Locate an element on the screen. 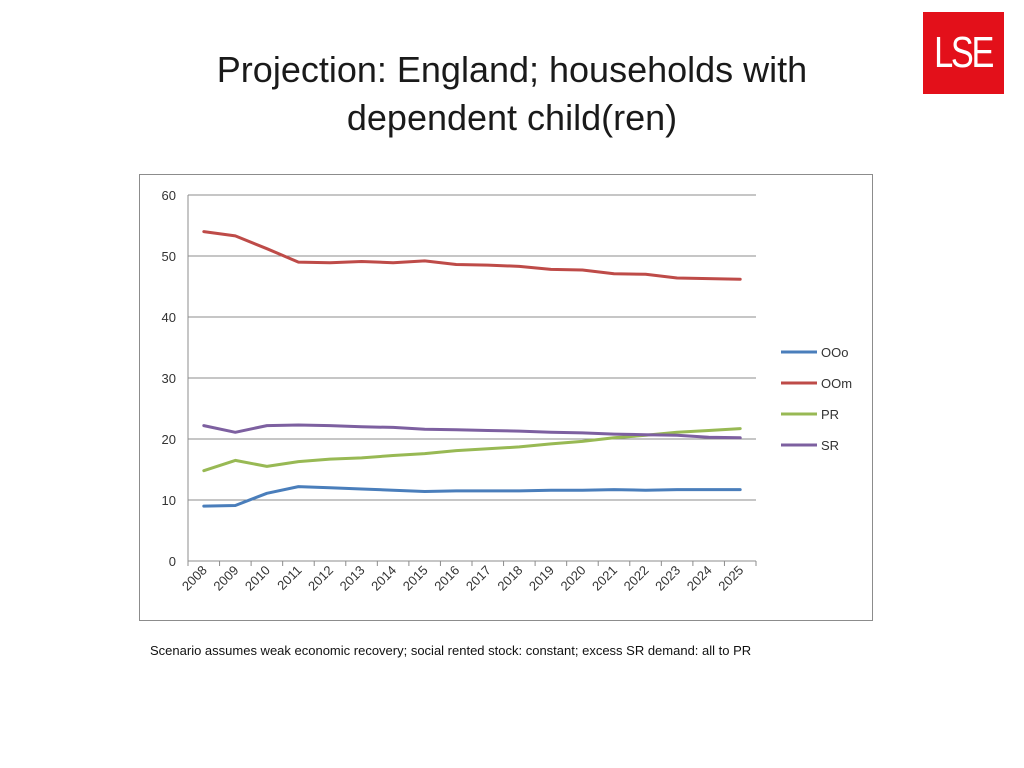  x-tick-label: 2013 is located at coordinates (352, 578).